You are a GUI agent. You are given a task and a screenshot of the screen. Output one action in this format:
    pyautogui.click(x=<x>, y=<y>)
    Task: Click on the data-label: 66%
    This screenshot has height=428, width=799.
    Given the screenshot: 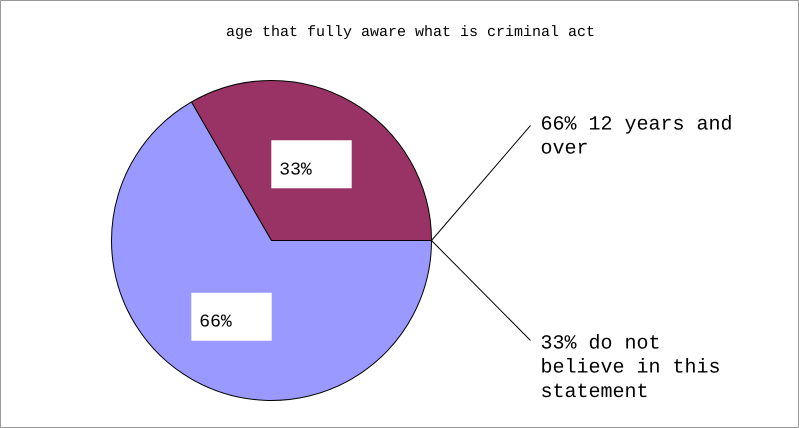 What is the action you would take?
    pyautogui.click(x=215, y=322)
    